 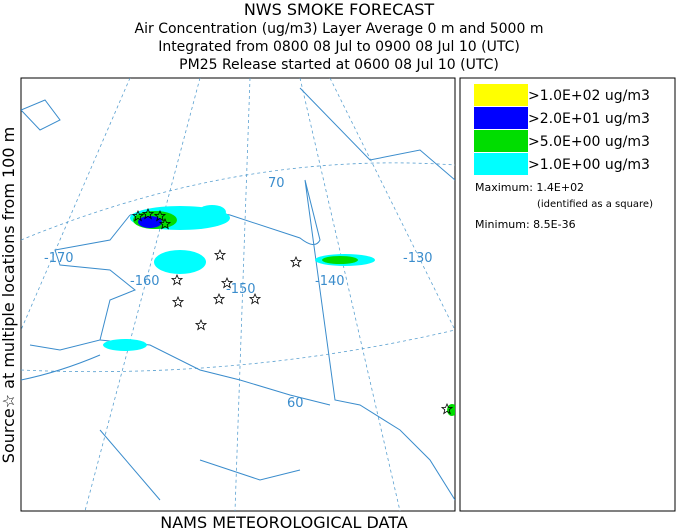 What do you see at coordinates (241, 289) in the screenshot?
I see `grid-label: -150` at bounding box center [241, 289].